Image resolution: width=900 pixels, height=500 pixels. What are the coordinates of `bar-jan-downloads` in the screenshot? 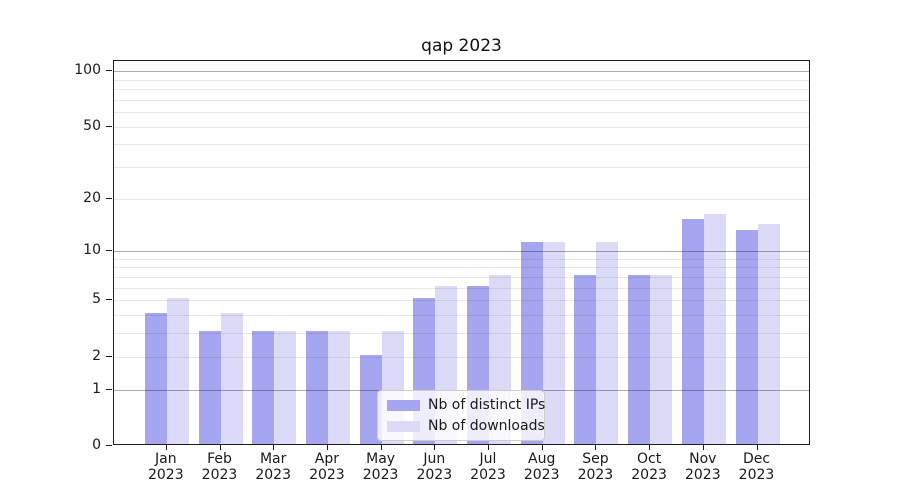 It's located at (177, 371).